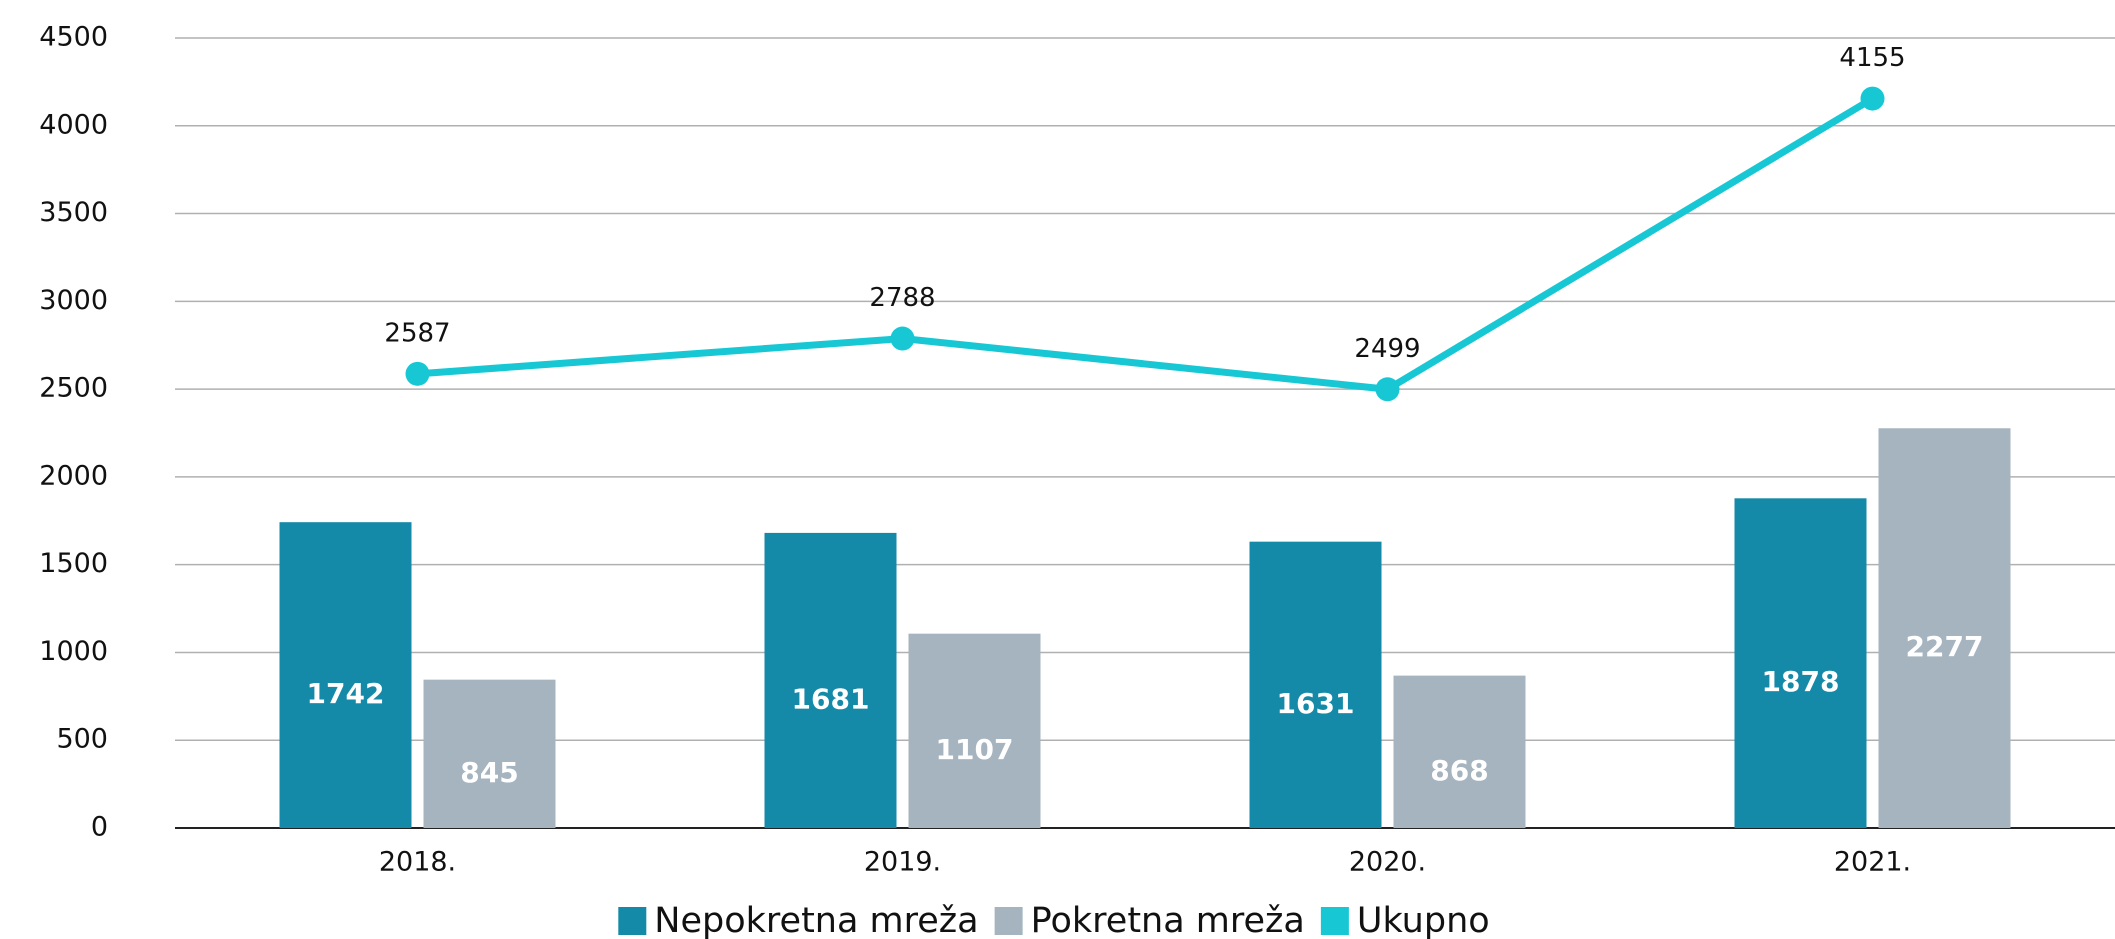  Describe the element at coordinates (1945, 646) in the screenshot. I see `bar-value-label: 2277` at that location.